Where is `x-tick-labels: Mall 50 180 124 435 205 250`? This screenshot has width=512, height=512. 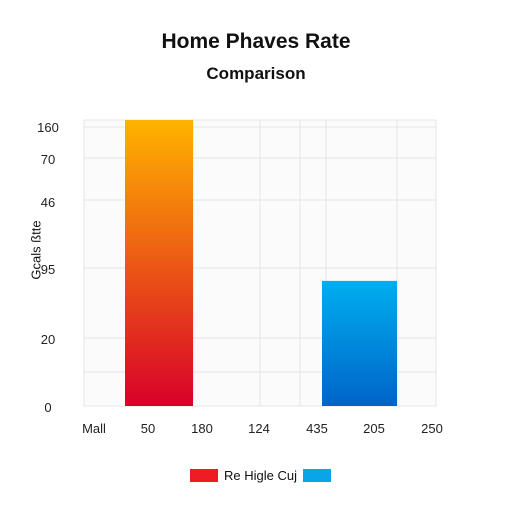 x-tick-labels: Mall 50 180 124 435 205 250 is located at coordinates (262, 428).